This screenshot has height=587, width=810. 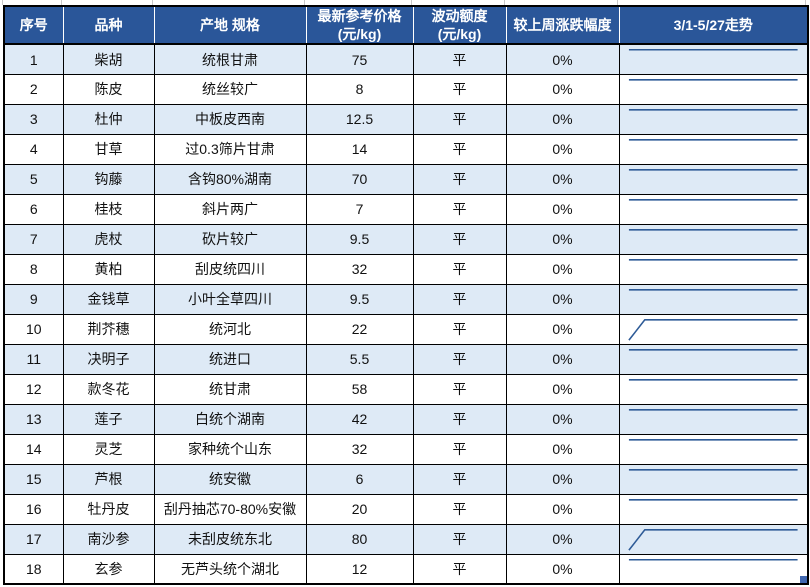 I want to click on cell-origin-spec: 含钩80%湖南, so click(x=230, y=179).